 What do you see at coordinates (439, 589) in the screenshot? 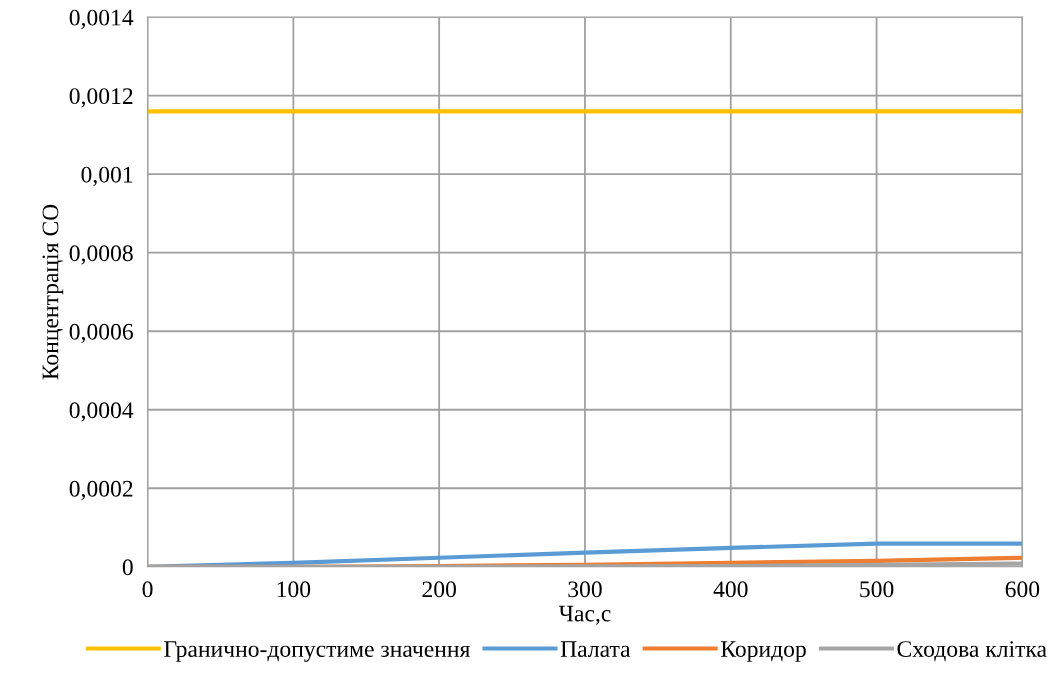
I see `x-tick-label: 200` at bounding box center [439, 589].